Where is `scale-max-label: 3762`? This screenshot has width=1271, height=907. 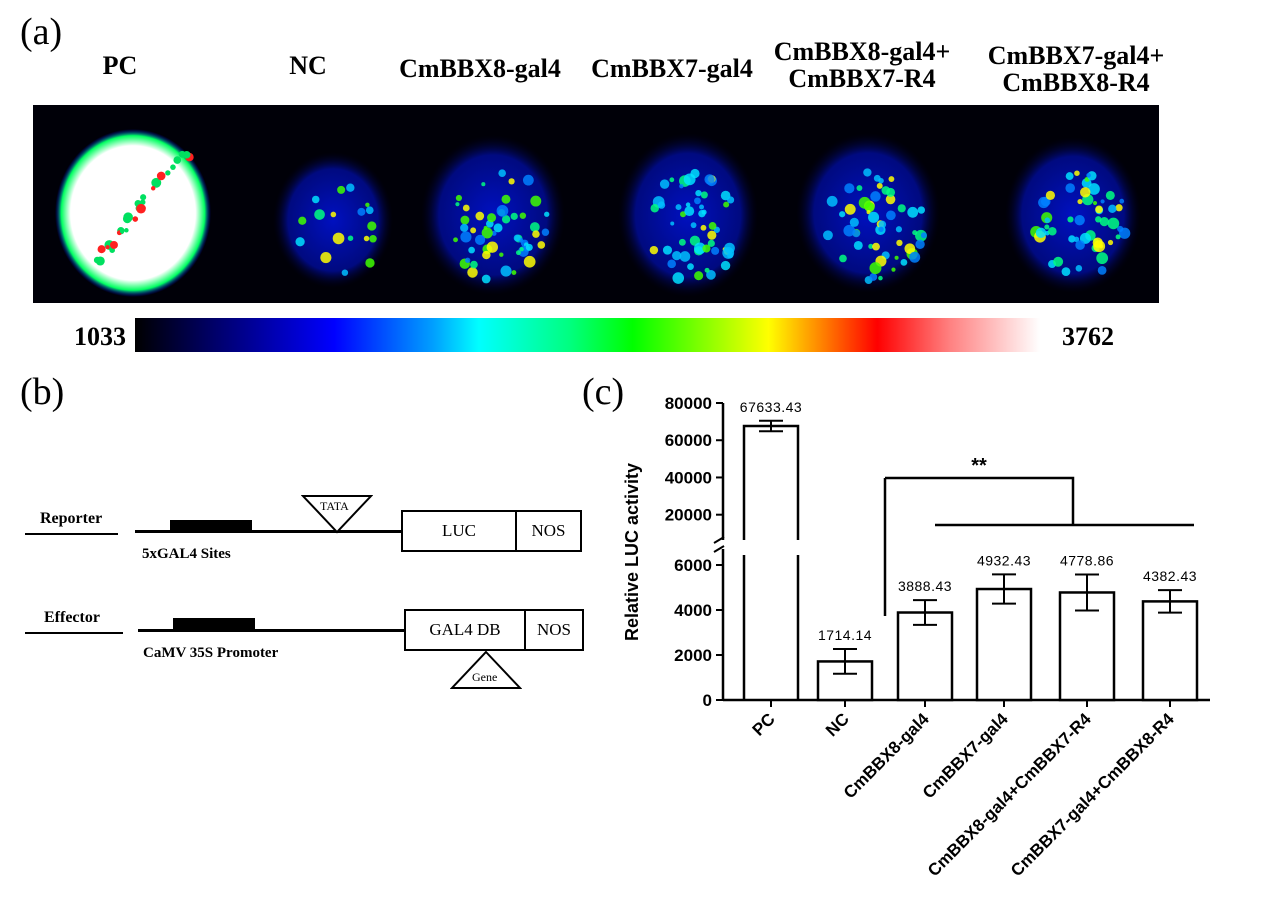
scale-max-label: 3762 is located at coordinates (1088, 336).